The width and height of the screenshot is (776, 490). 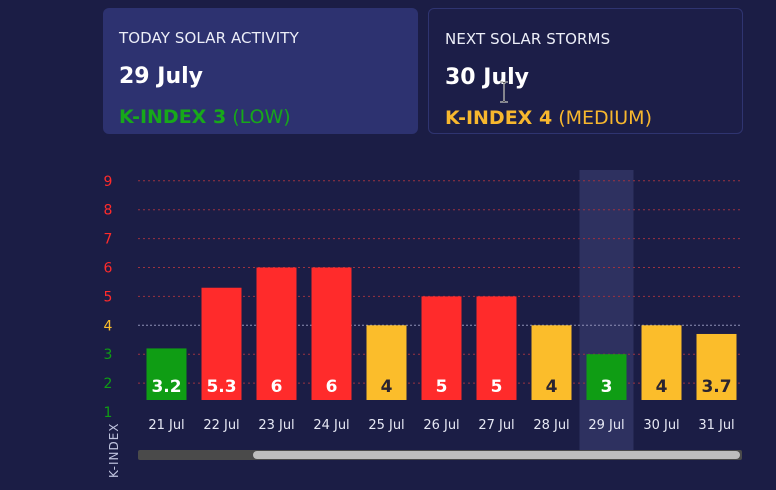 I want to click on today-card-kindex: K-INDEX 3, so click(x=173, y=117).